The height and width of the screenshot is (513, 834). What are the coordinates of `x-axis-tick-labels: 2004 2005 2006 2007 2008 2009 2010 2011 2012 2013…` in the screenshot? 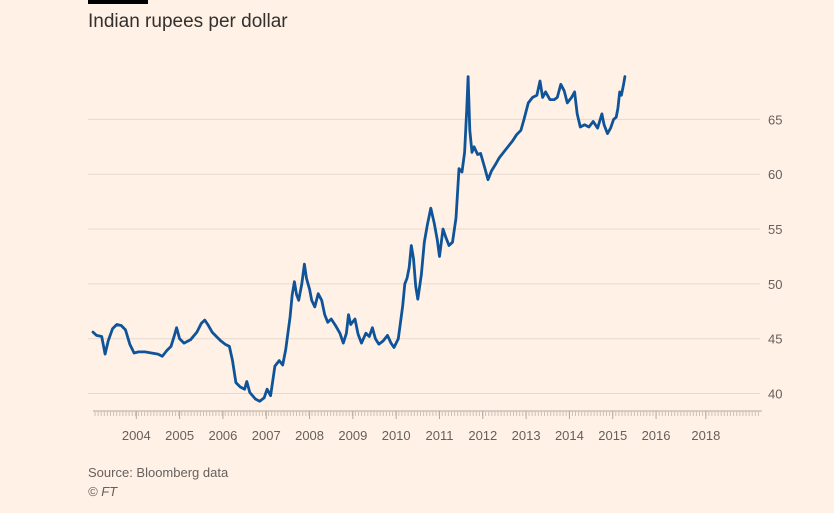 It's located at (421, 427).